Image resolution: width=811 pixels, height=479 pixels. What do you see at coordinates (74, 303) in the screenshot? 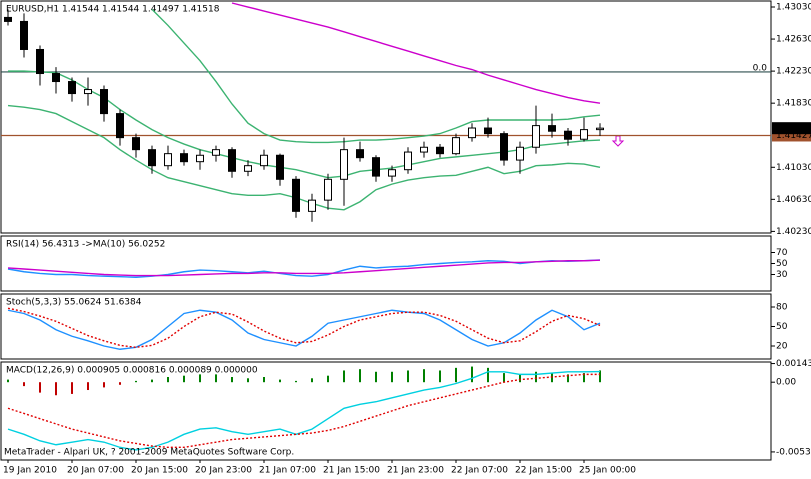
I see `panel-title: Stoch(5,3,3) 55.0624 51.6384` at bounding box center [74, 303].